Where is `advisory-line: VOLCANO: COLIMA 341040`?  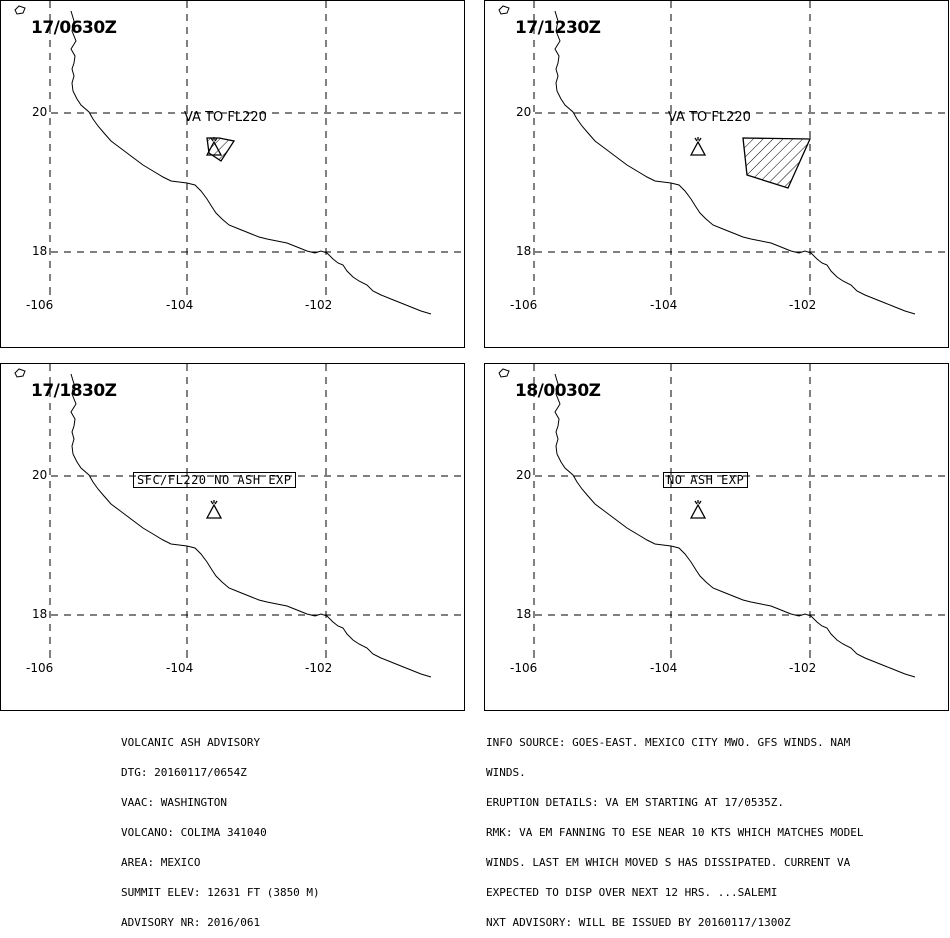 advisory-line: VOLCANO: COLIMA 341040 is located at coordinates (194, 832).